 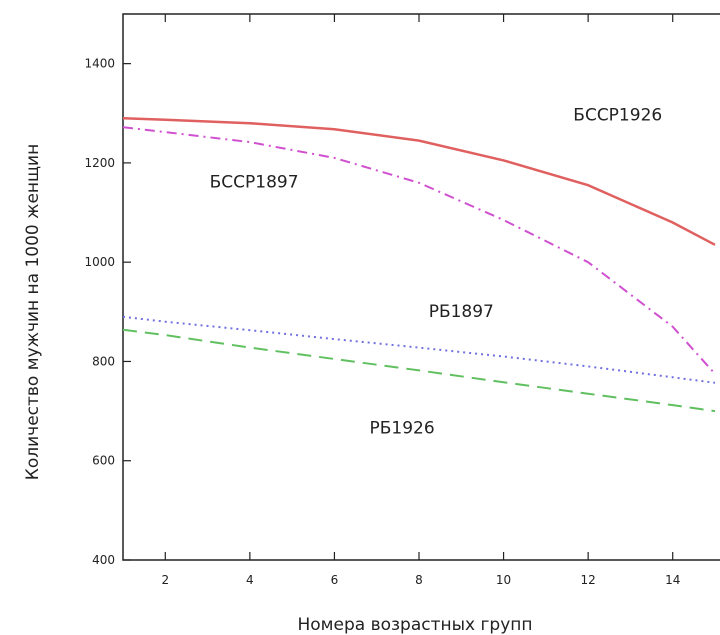 I want to click on x-tick-label: 8, so click(x=419, y=580).